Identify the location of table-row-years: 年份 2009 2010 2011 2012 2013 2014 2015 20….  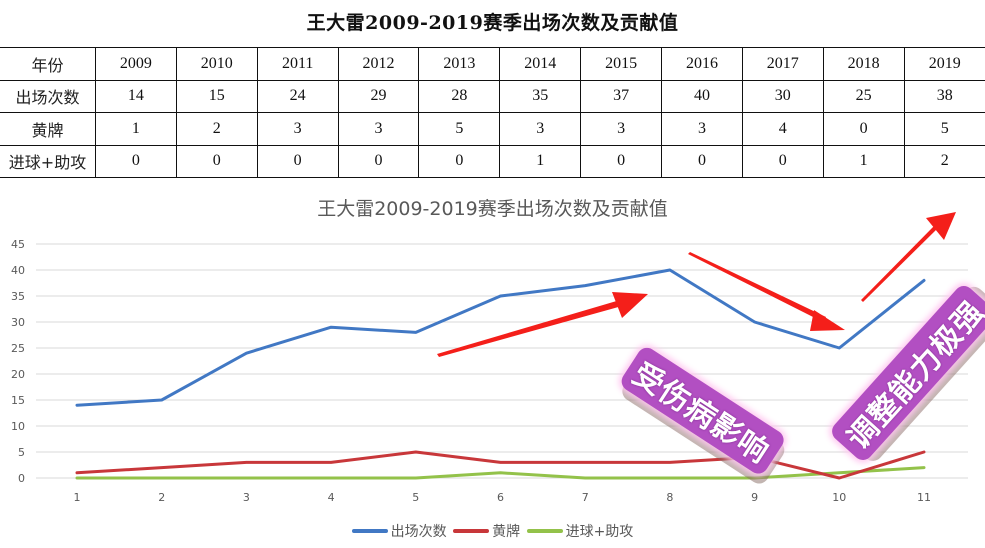
(492, 64).